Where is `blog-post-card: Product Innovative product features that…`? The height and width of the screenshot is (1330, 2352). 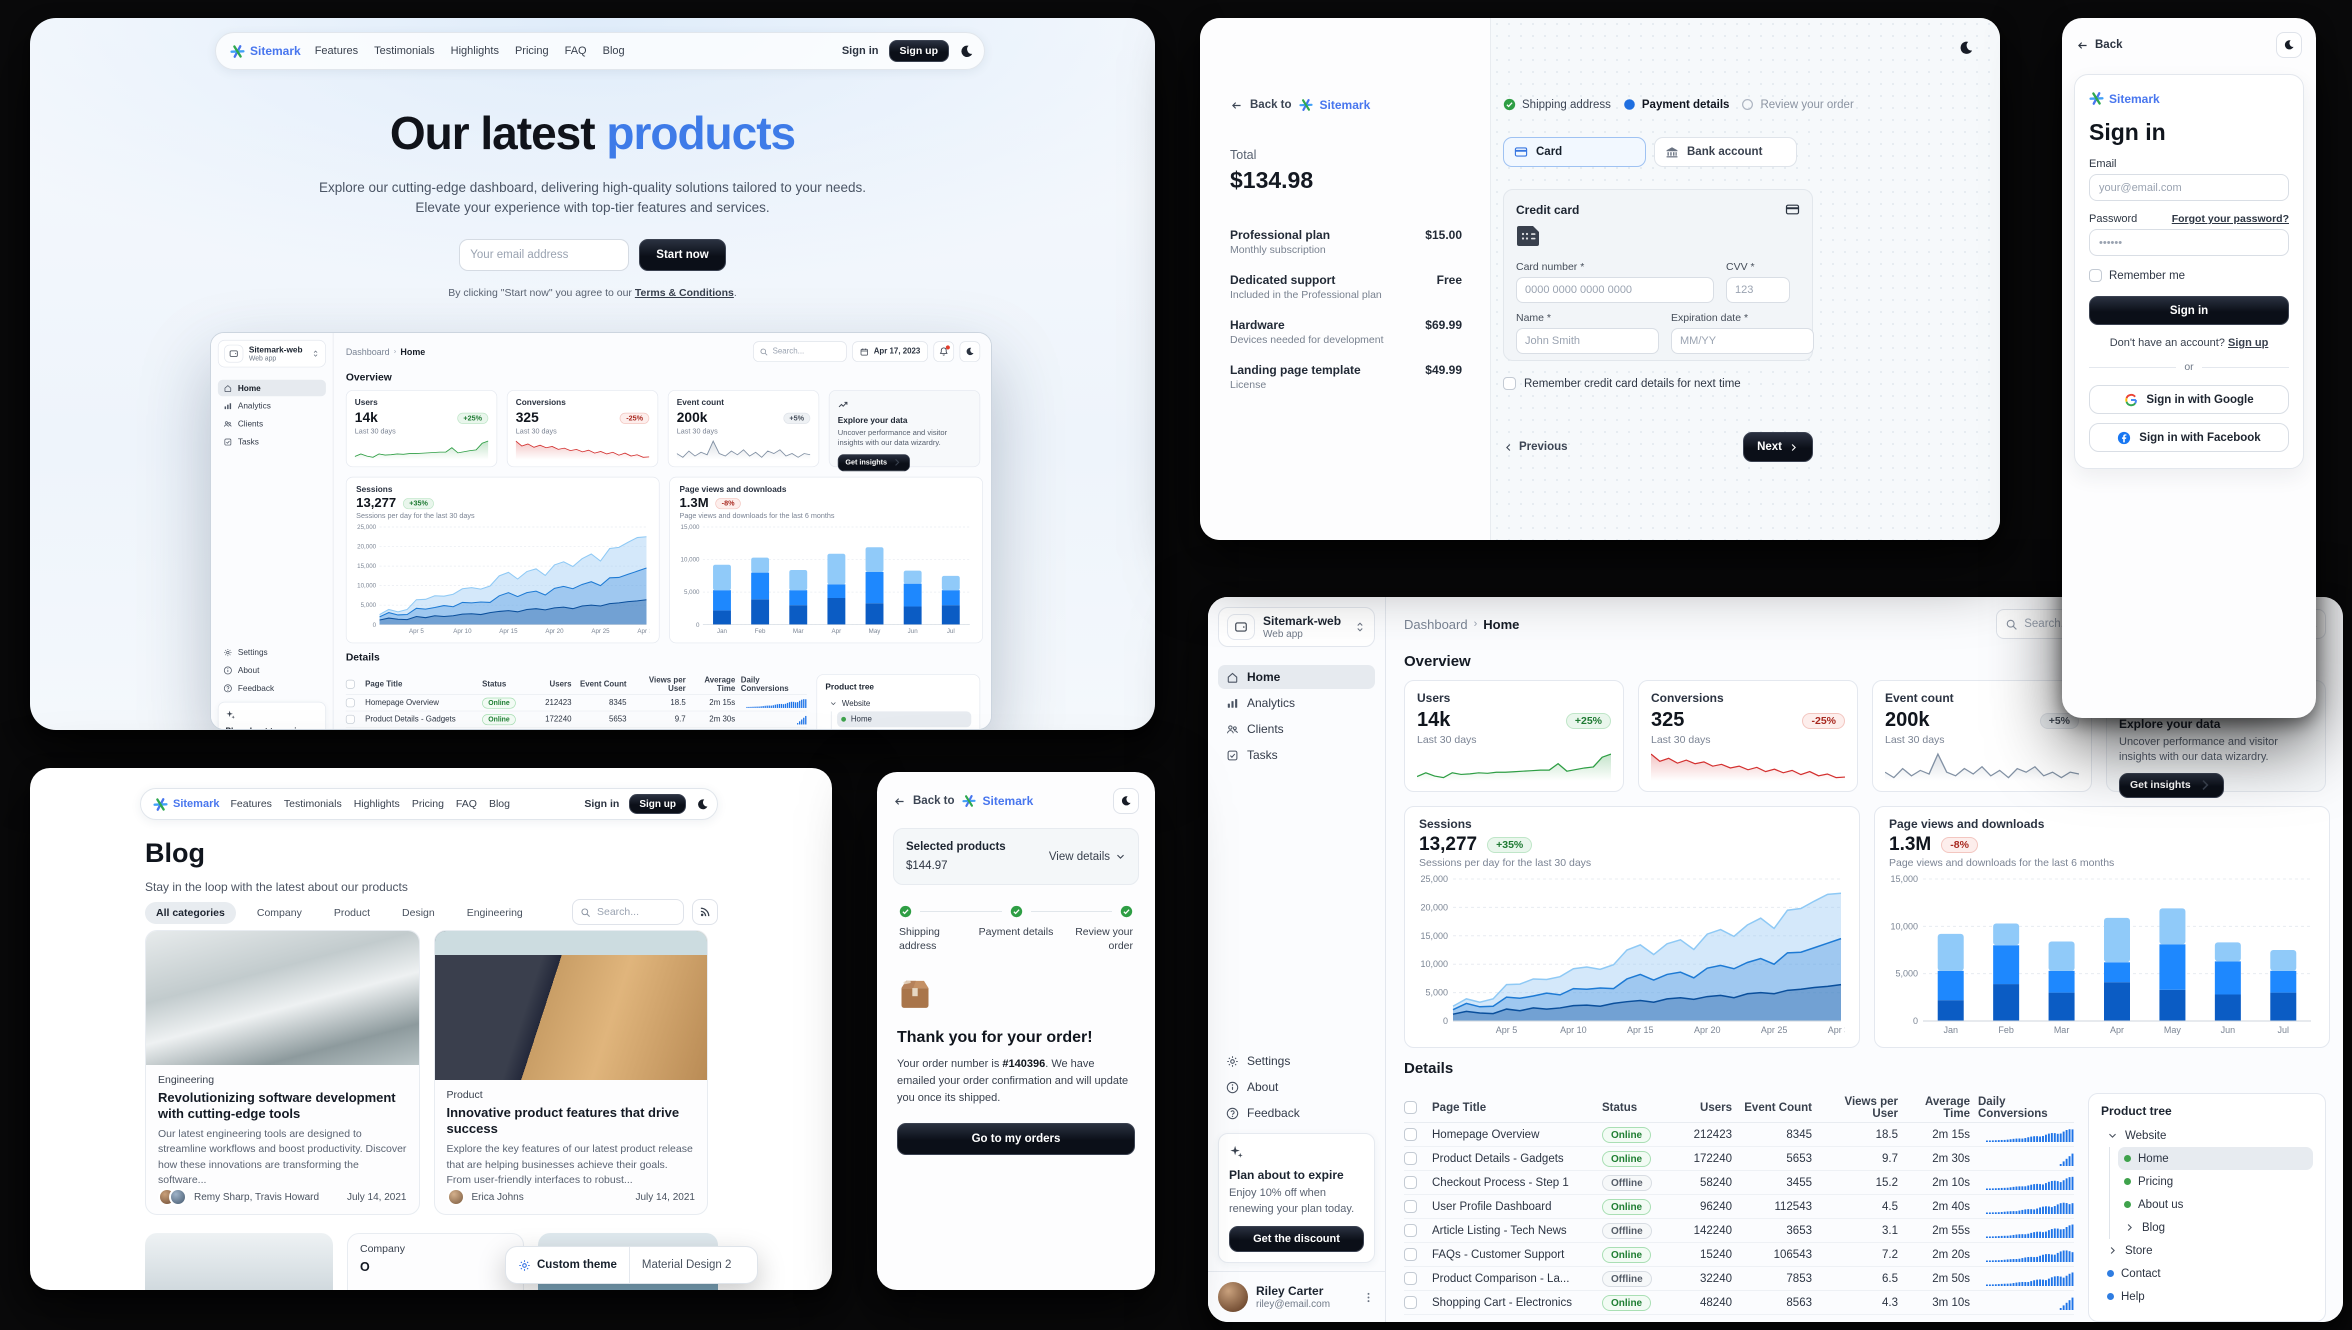
blog-post-card: Product Innovative product features that… is located at coordinates (570, 1072).